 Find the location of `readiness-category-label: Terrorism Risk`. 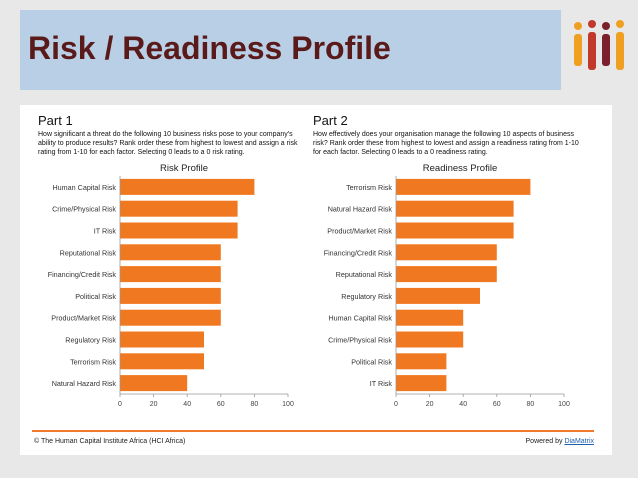

readiness-category-label: Terrorism Risk is located at coordinates (369, 187).